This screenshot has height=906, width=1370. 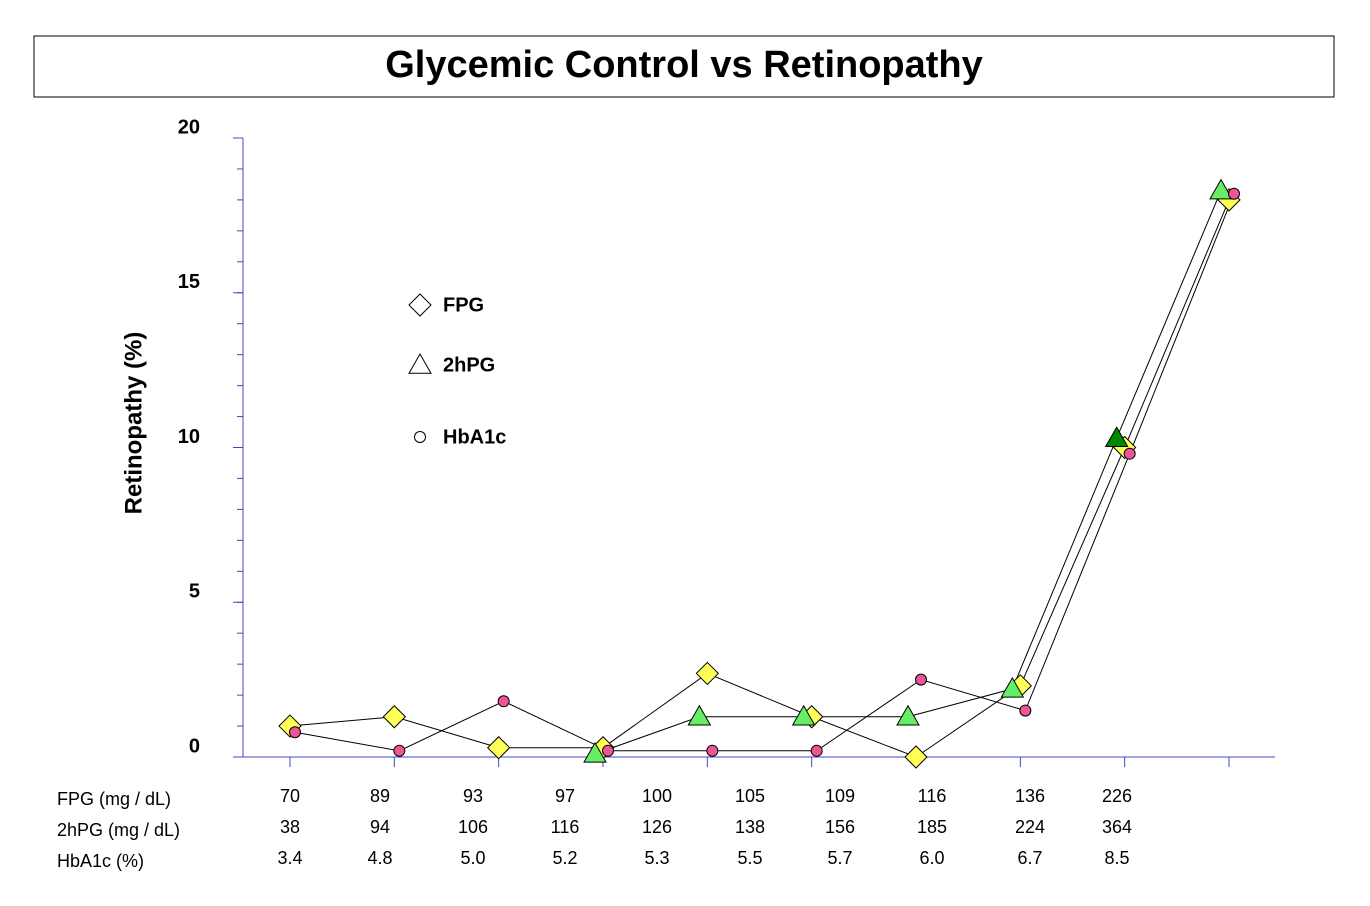 What do you see at coordinates (472, 858) in the screenshot?
I see `table-cell: 5.0` at bounding box center [472, 858].